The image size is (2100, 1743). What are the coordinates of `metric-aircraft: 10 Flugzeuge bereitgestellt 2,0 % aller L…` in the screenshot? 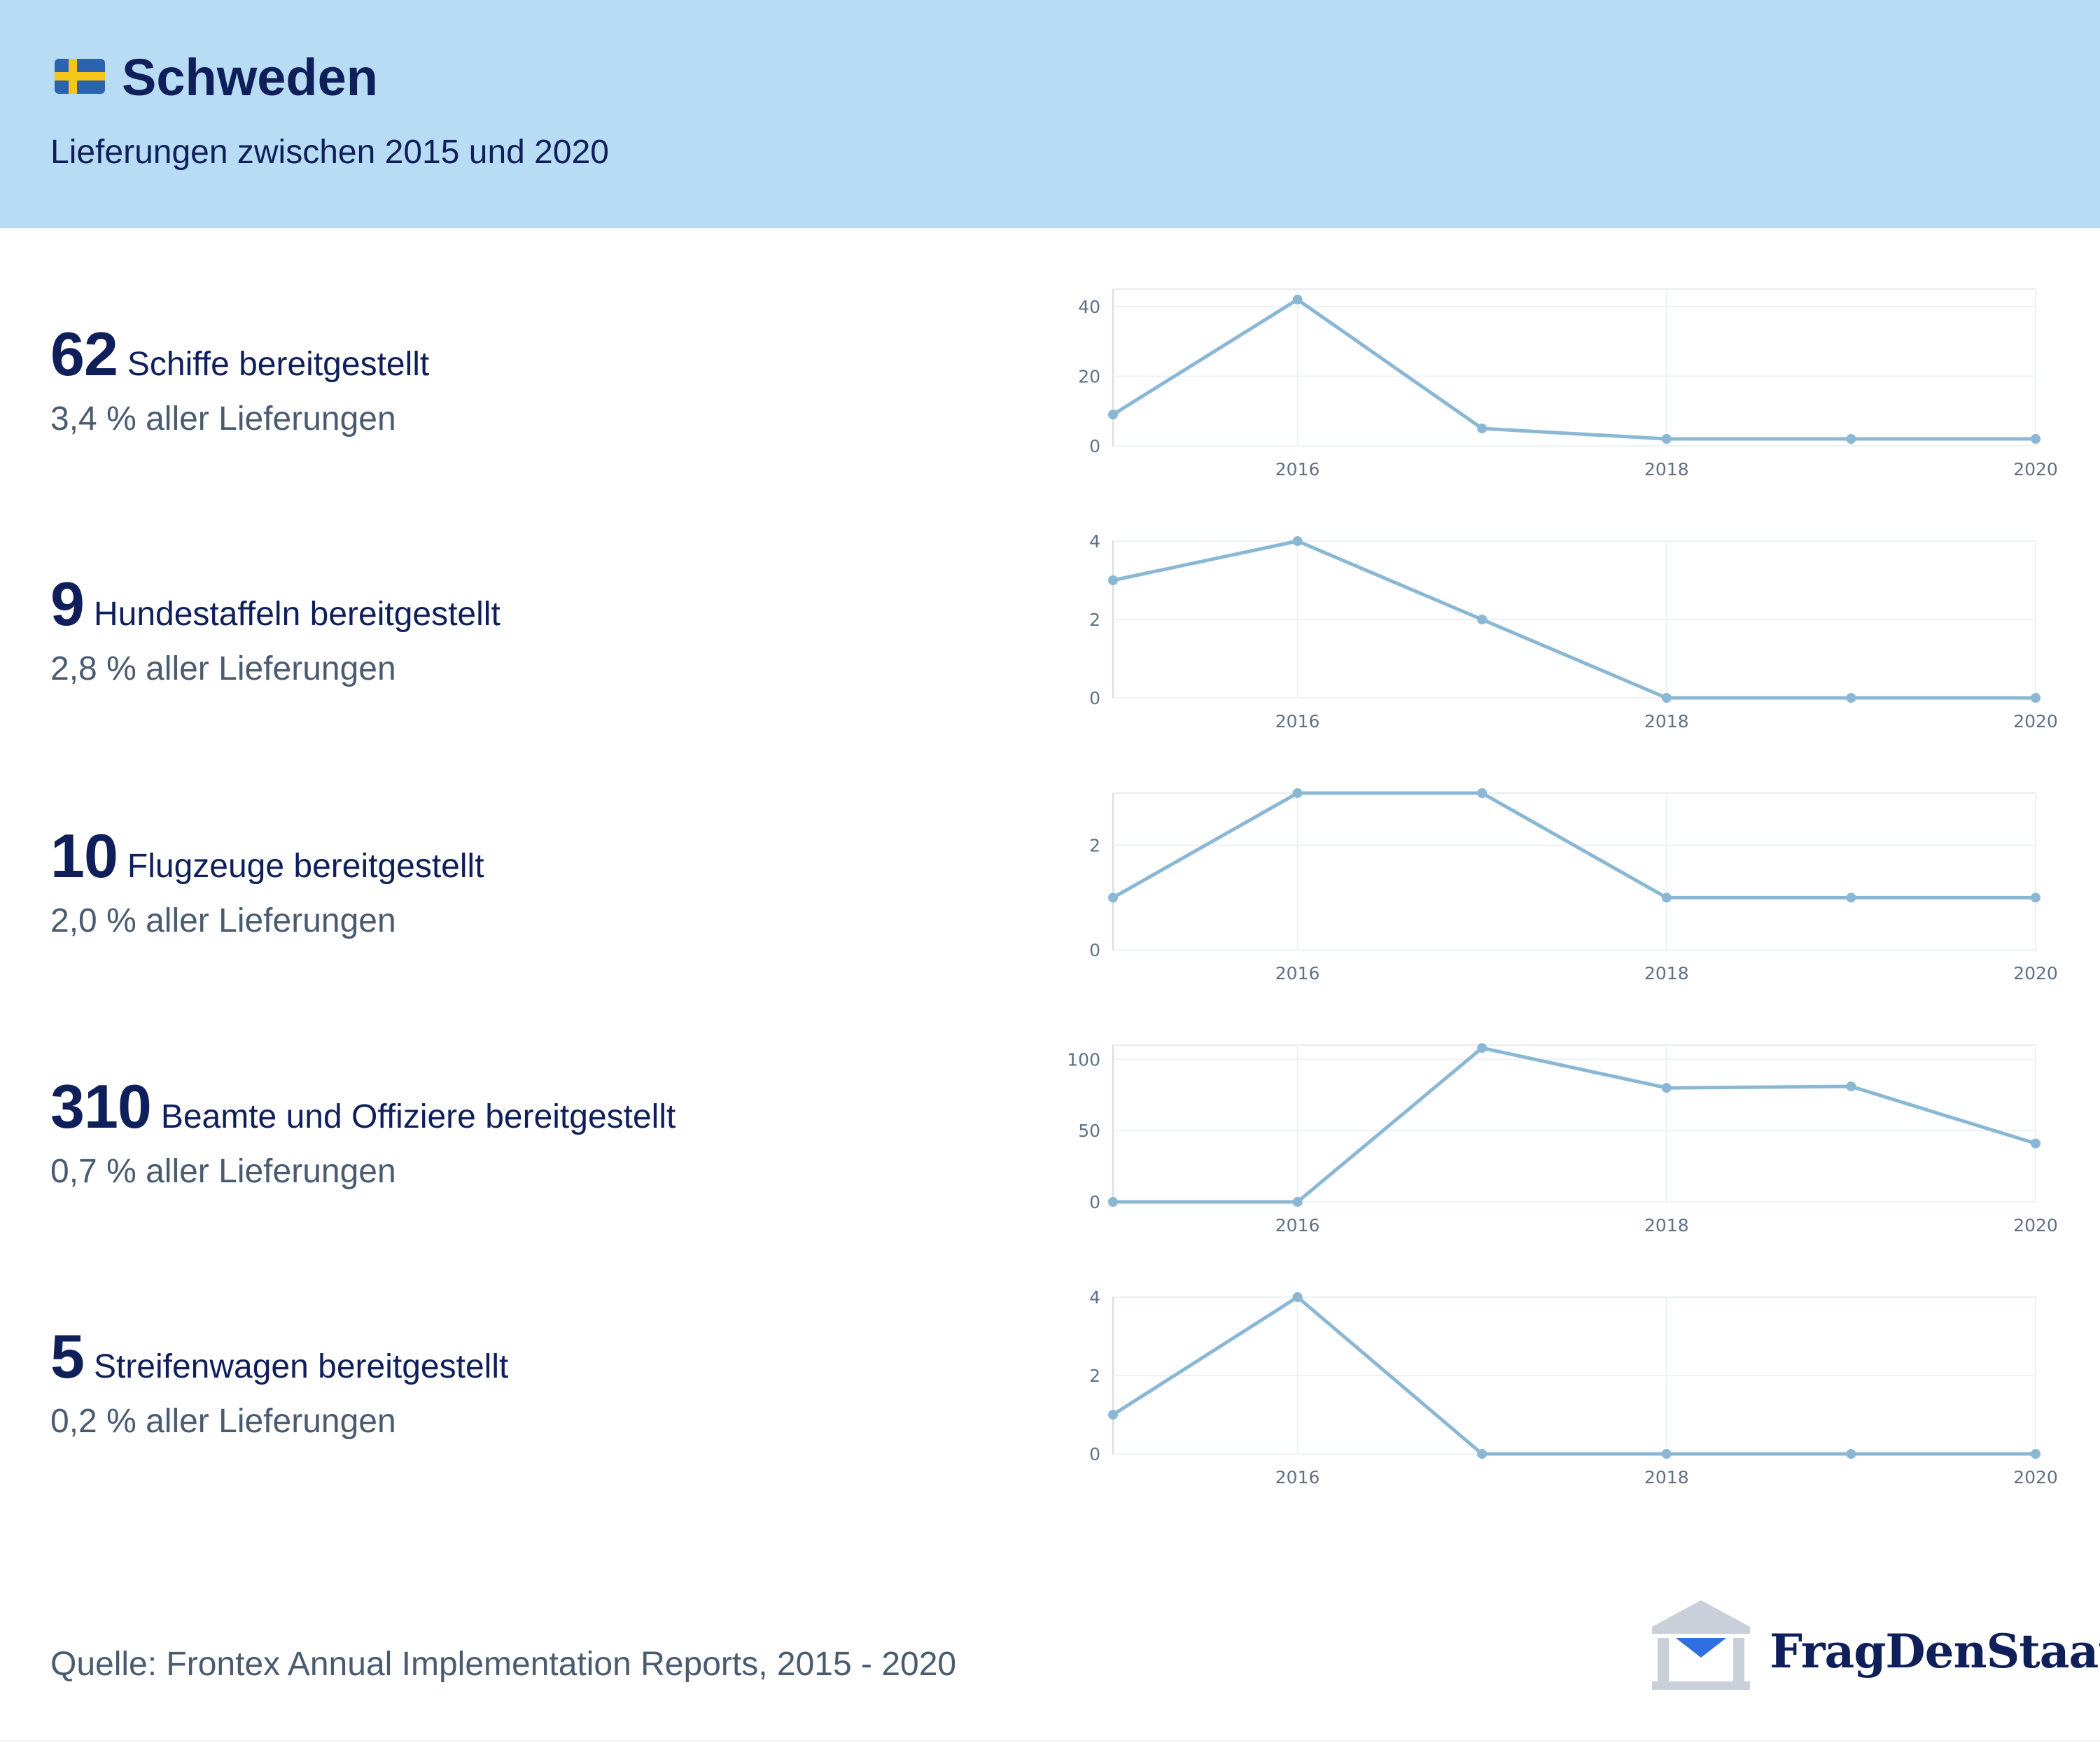 It's located at (547, 880).